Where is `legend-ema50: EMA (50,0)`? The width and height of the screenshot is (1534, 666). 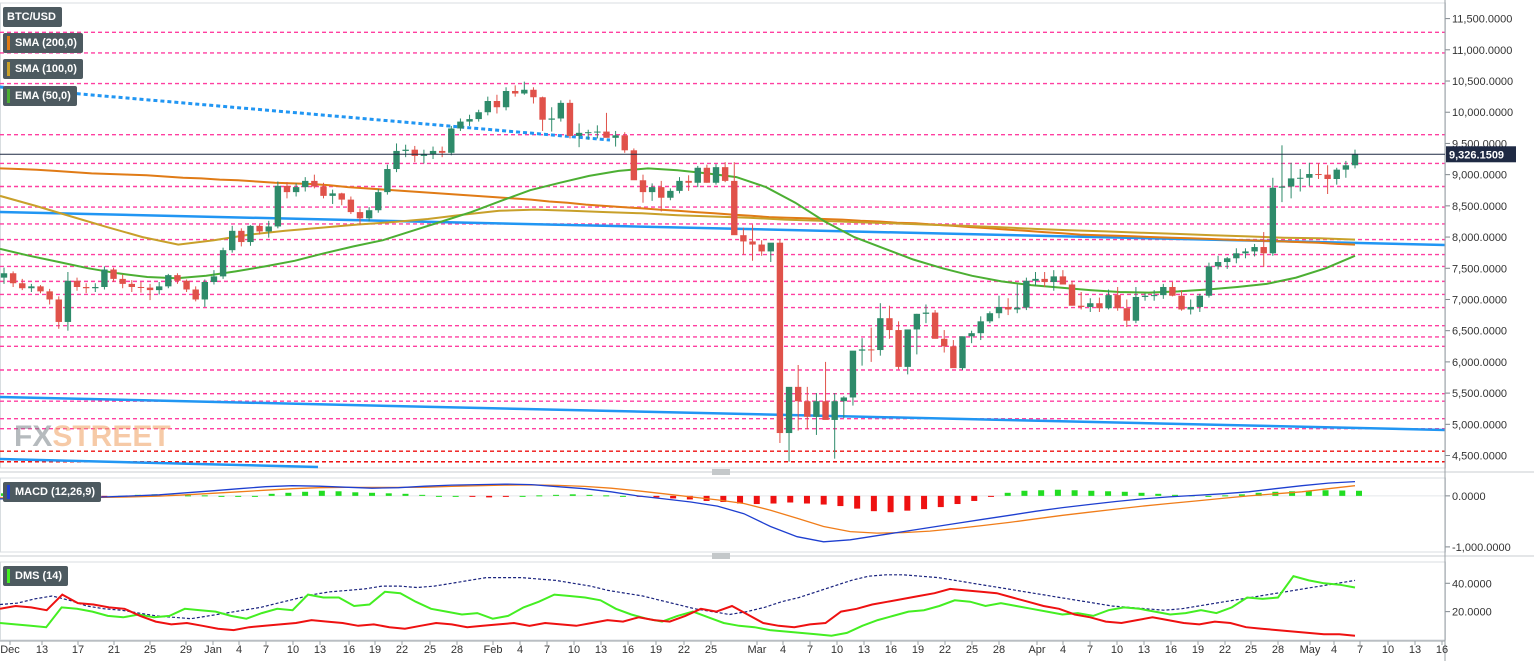 legend-ema50: EMA (50,0) is located at coordinates (40, 96).